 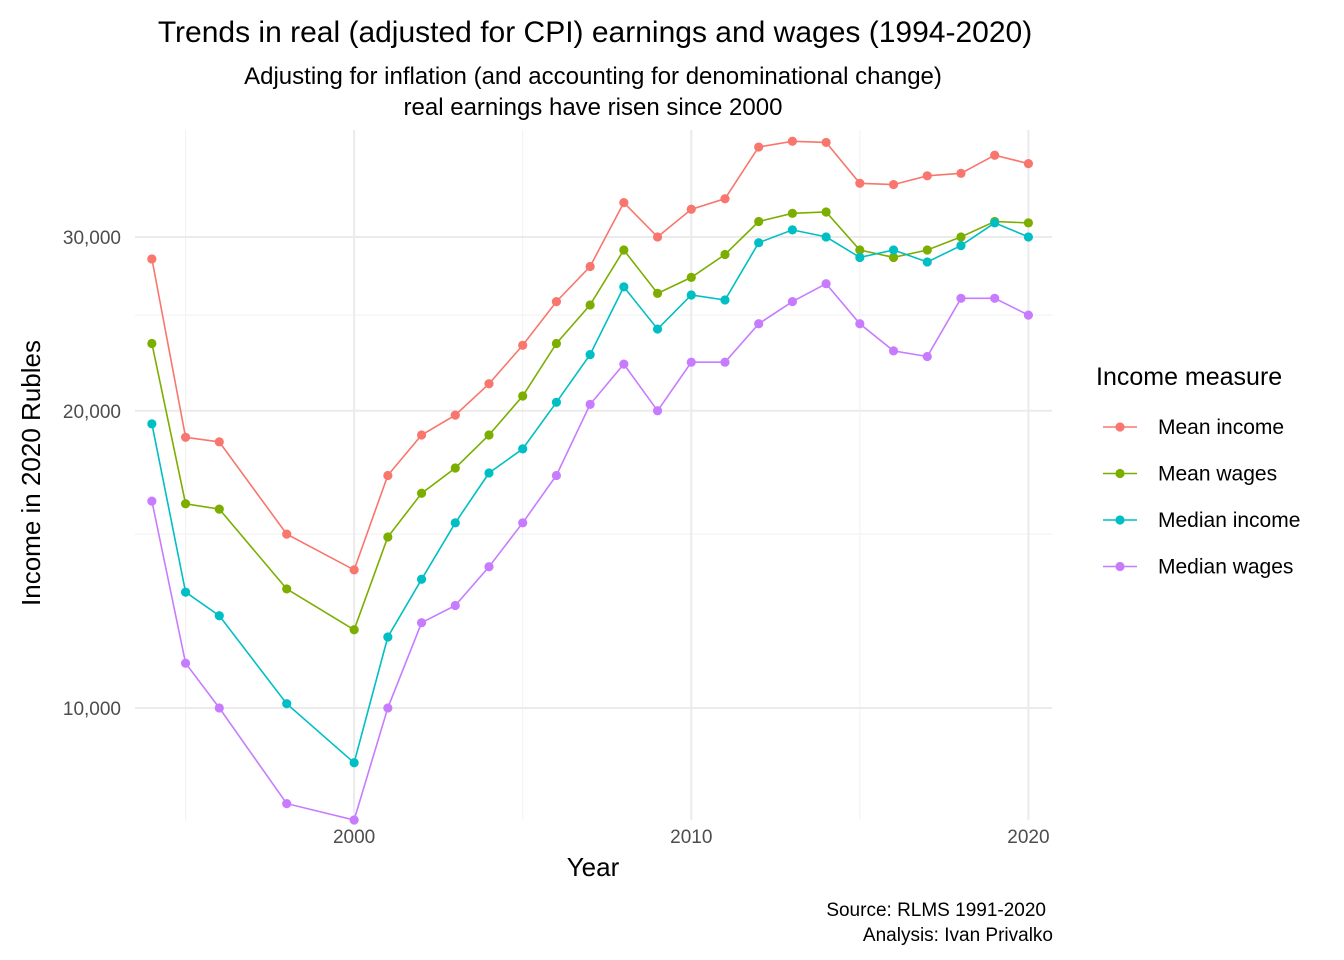 I want to click on x-axis-title: Year, so click(x=593, y=867).